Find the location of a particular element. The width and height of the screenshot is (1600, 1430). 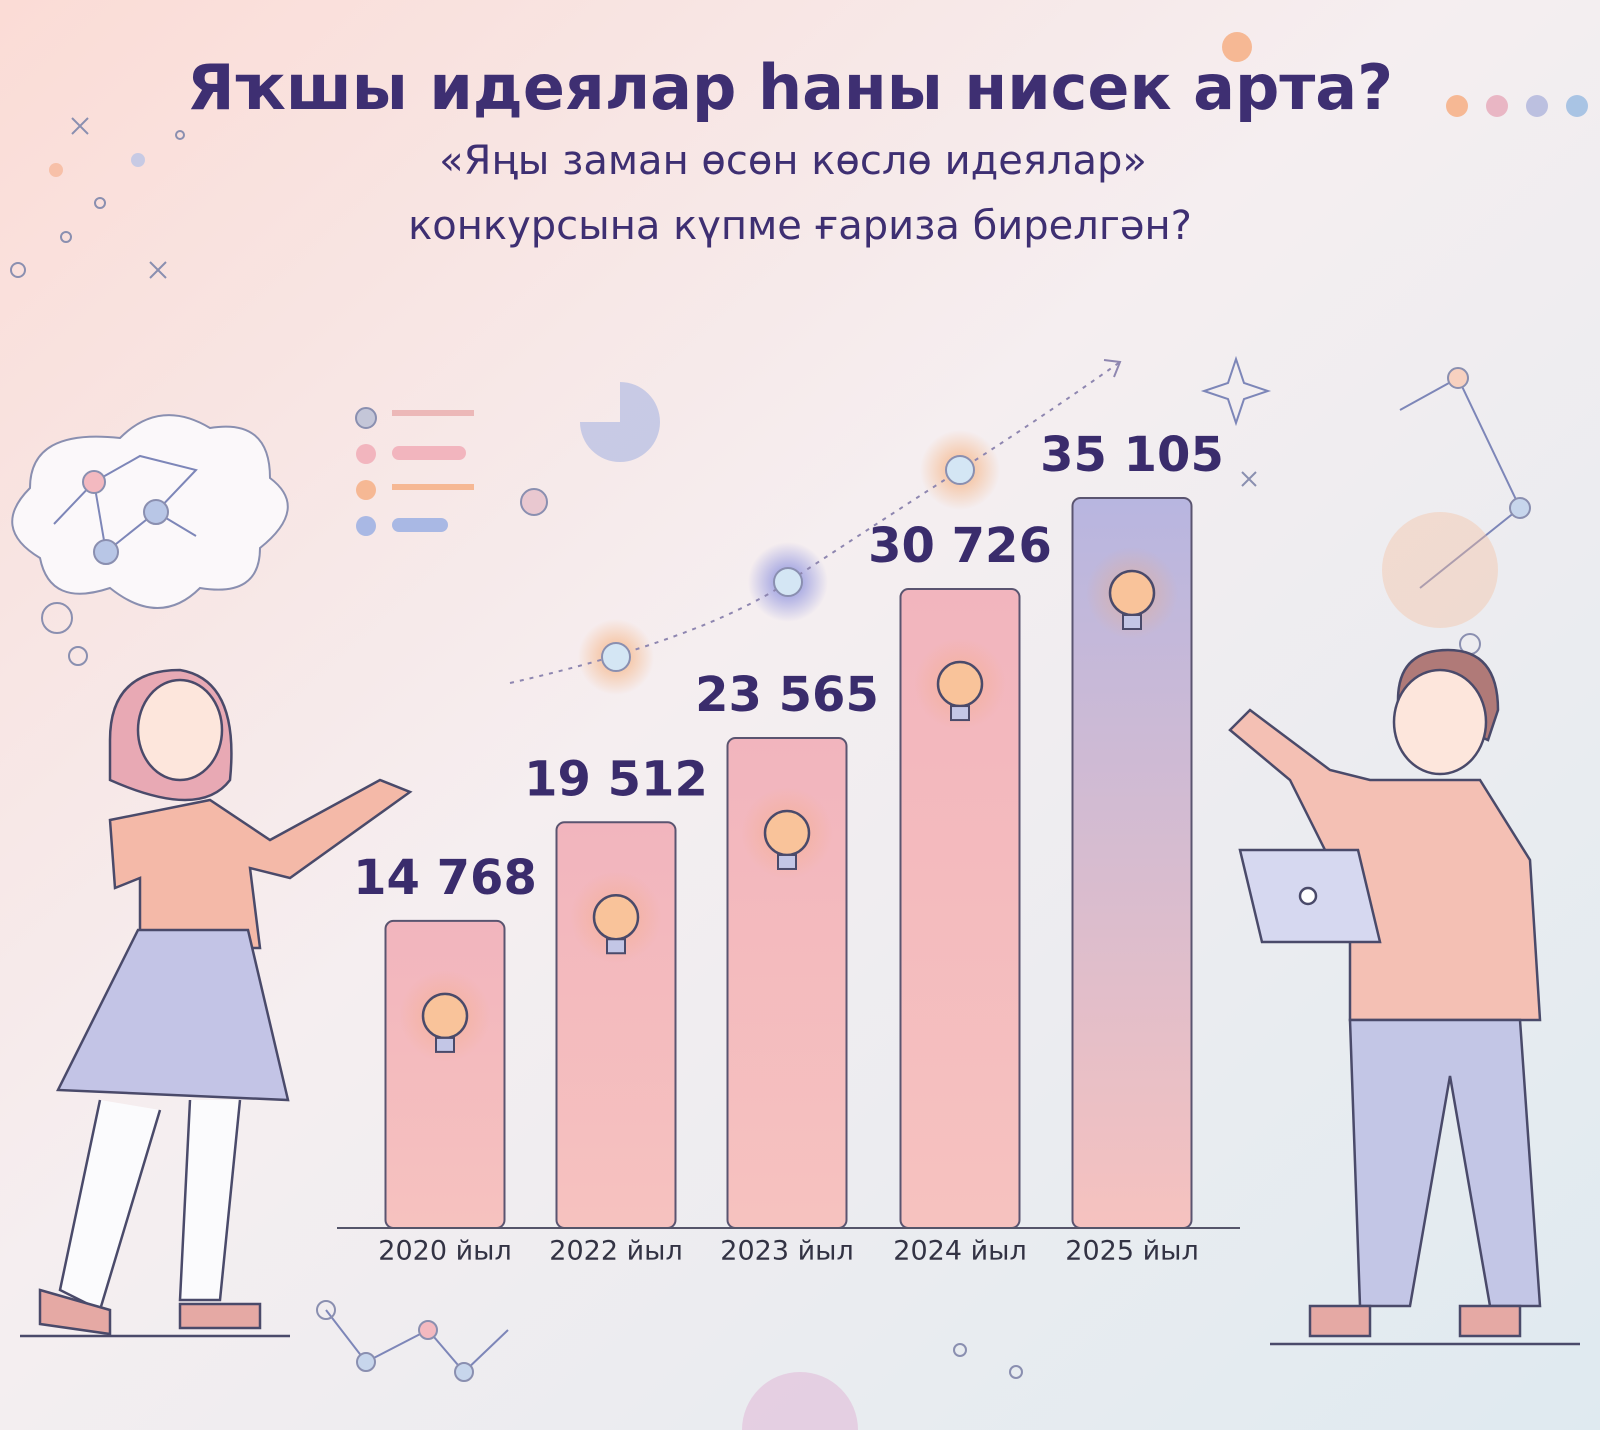

subtitle: «Яңы заман өсөн көслө идеялар» is located at coordinates (793, 161).